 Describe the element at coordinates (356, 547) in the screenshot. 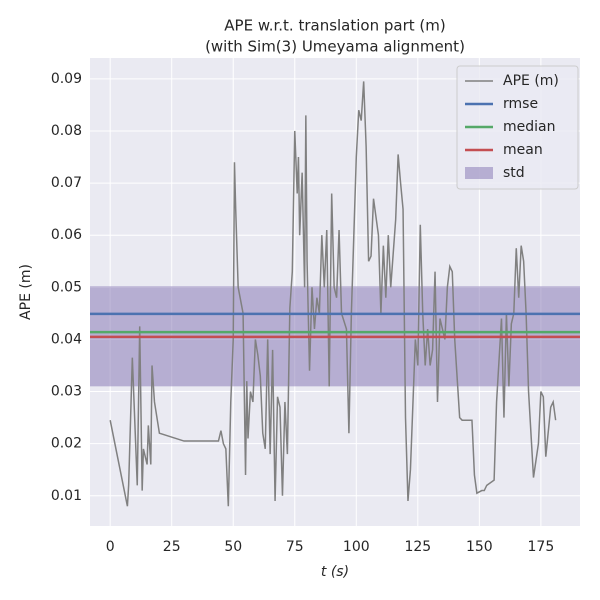

I see `x-tick-label: 100` at that location.